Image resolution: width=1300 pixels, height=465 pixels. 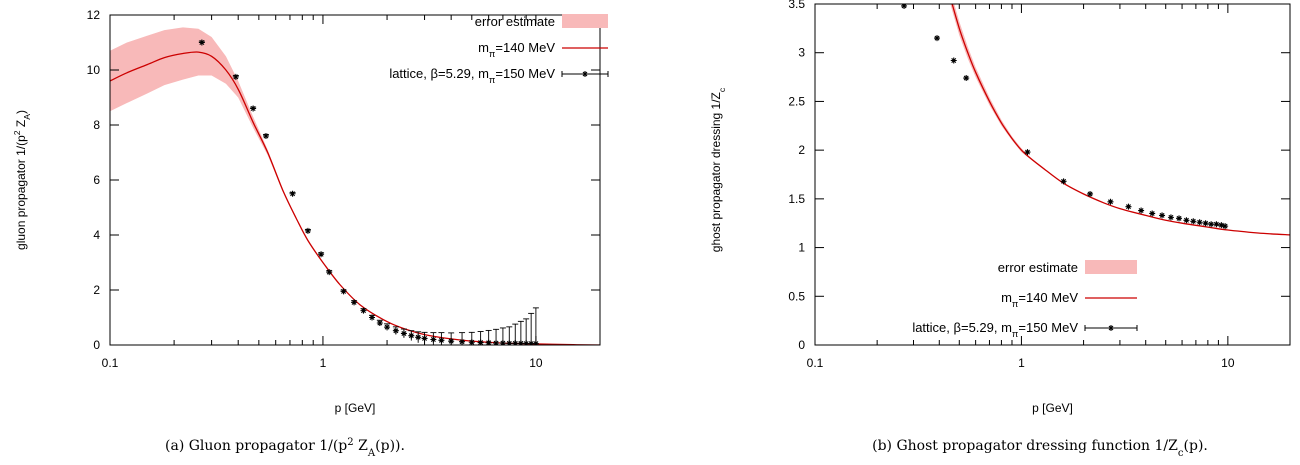 I want to click on plot-area, so click(x=1095, y=120).